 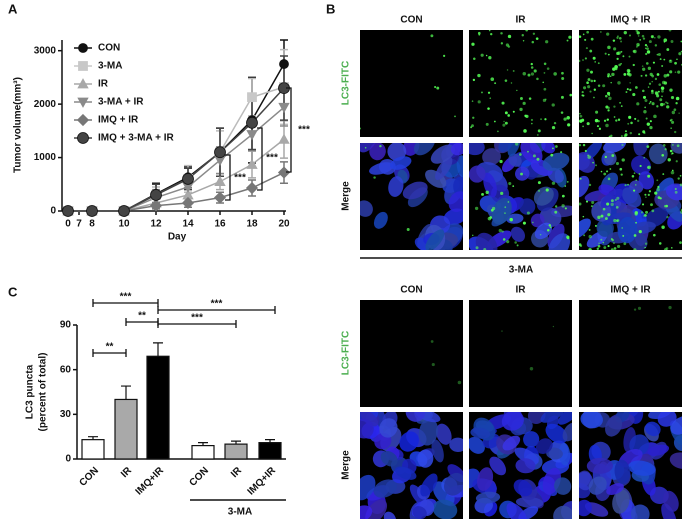 What do you see at coordinates (83, 138) in the screenshot?
I see `legend-marker` at bounding box center [83, 138].